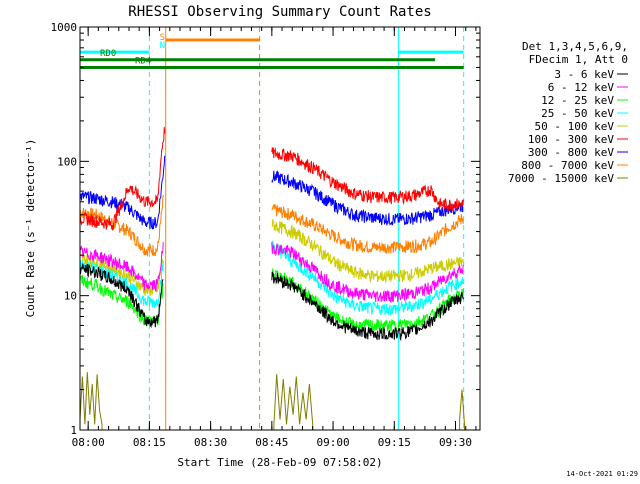  Describe the element at coordinates (279, 462) in the screenshot. I see `x-axis-label: Start Time (28-Feb-09 07:58:02)` at that location.